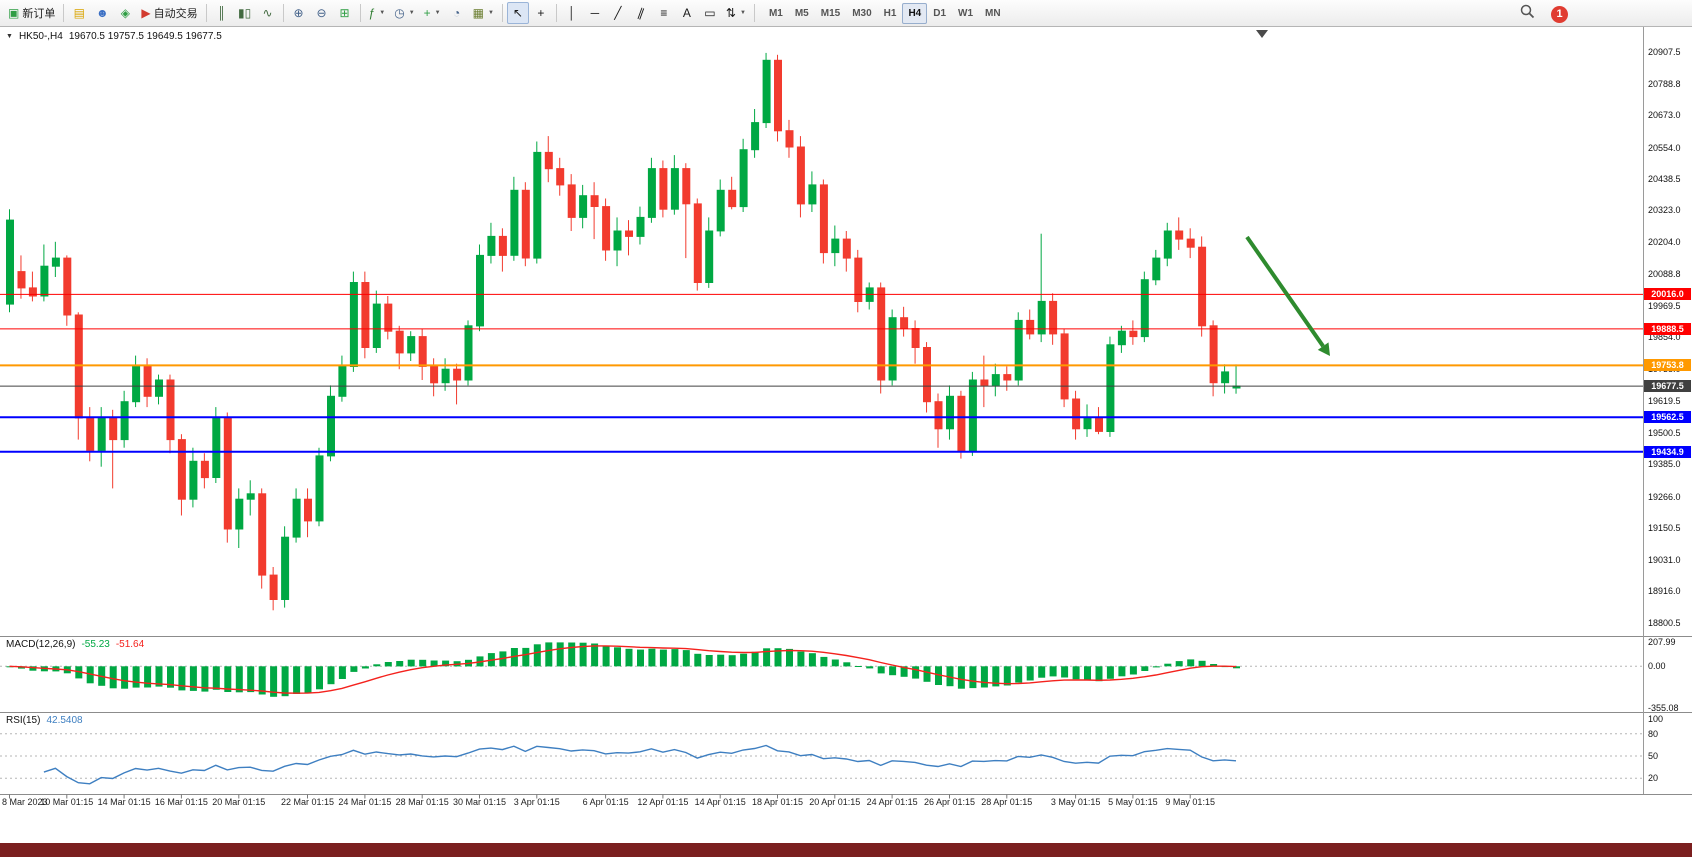 The width and height of the screenshot is (1692, 857). Describe the element at coordinates (399, 13) in the screenshot. I see `periods-icon: ◷` at that location.